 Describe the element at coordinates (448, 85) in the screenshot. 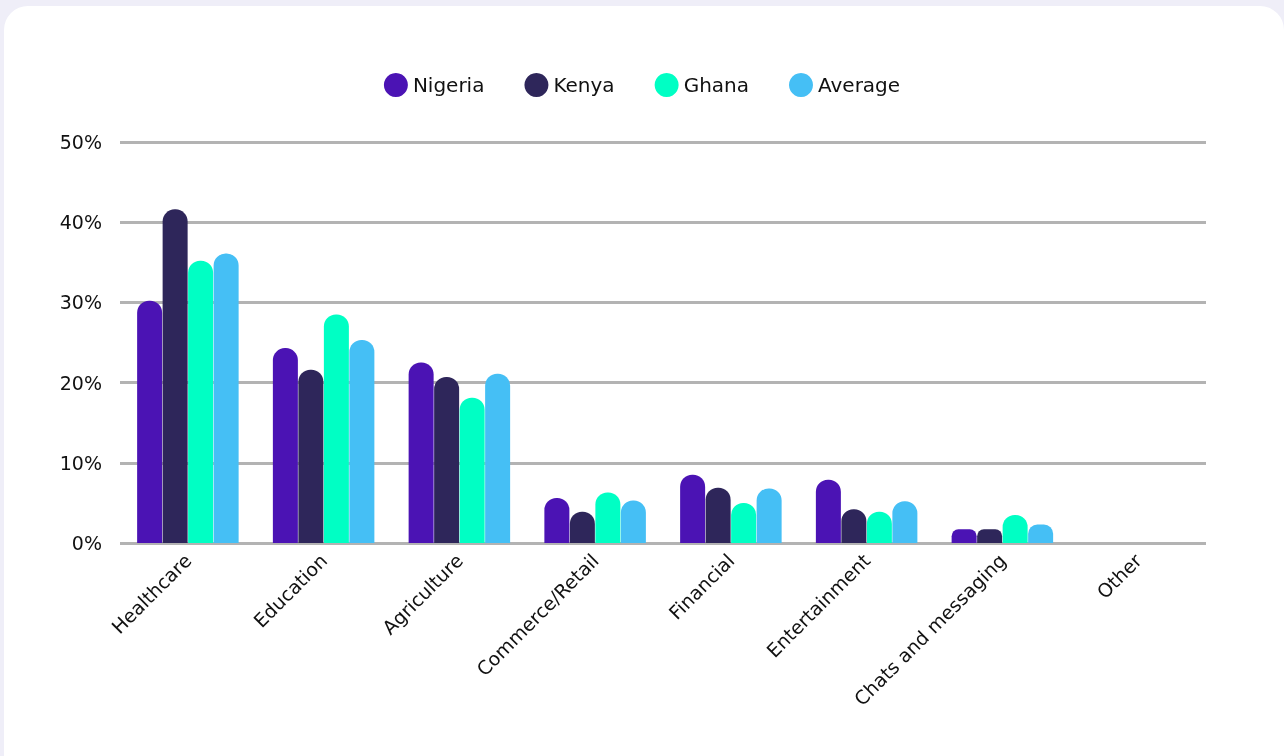

I see `legend-label: Nigeria` at that location.